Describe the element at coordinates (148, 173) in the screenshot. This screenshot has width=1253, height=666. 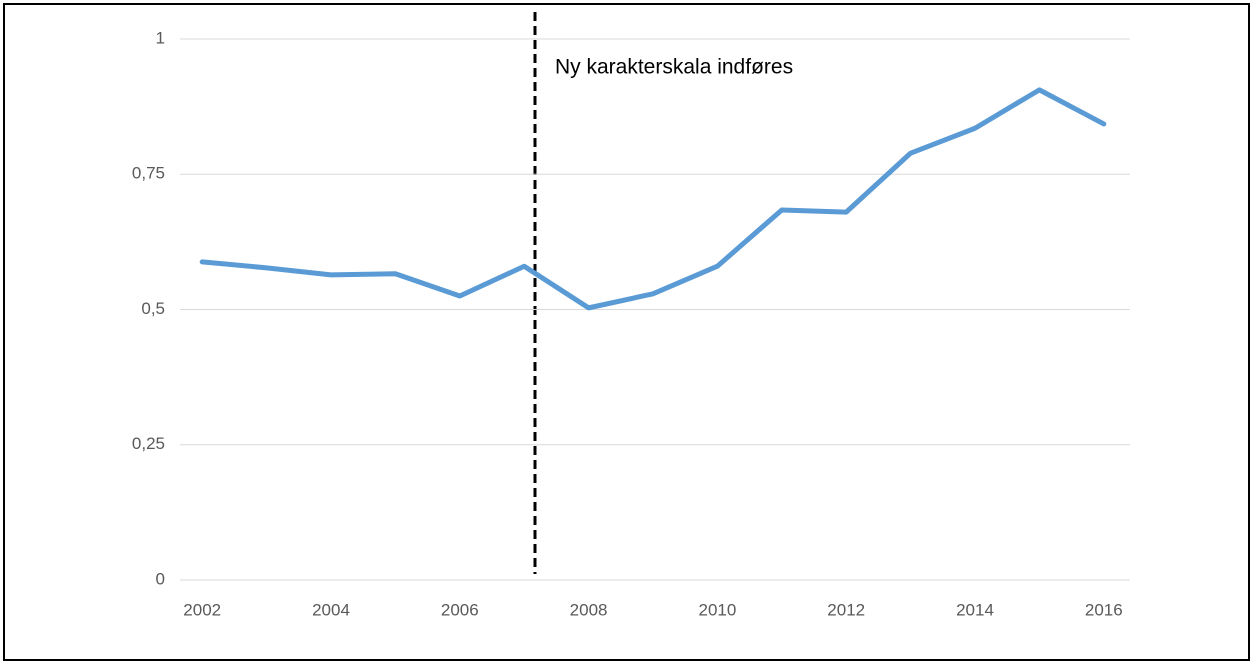
I see `y-tick-label: 0,75` at that location.